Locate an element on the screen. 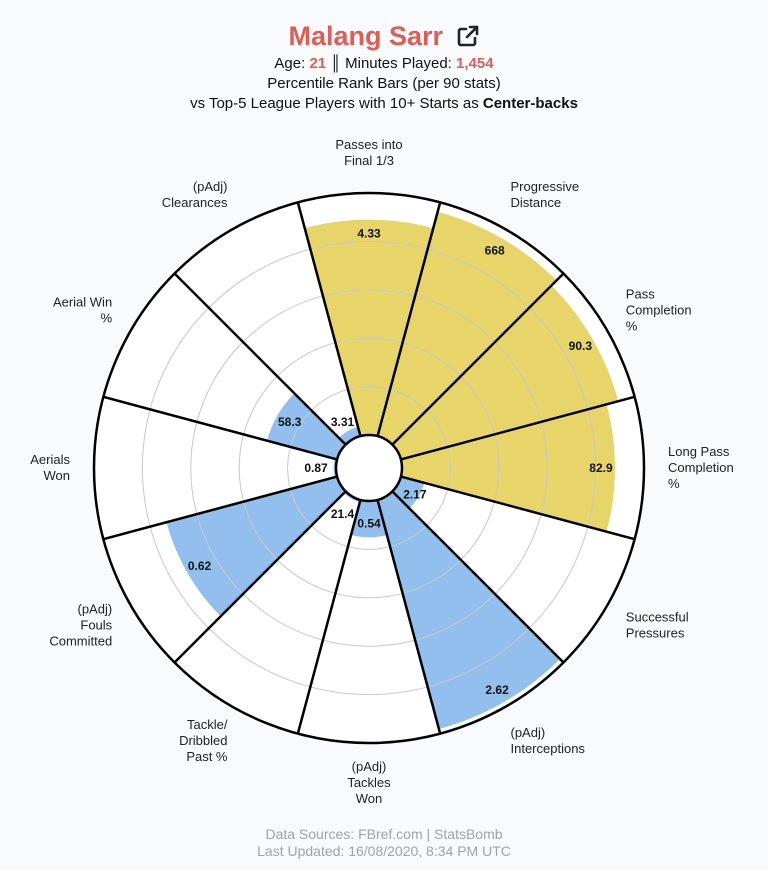  category-label-6: (pAdj) Tackles Won is located at coordinates (369, 782).